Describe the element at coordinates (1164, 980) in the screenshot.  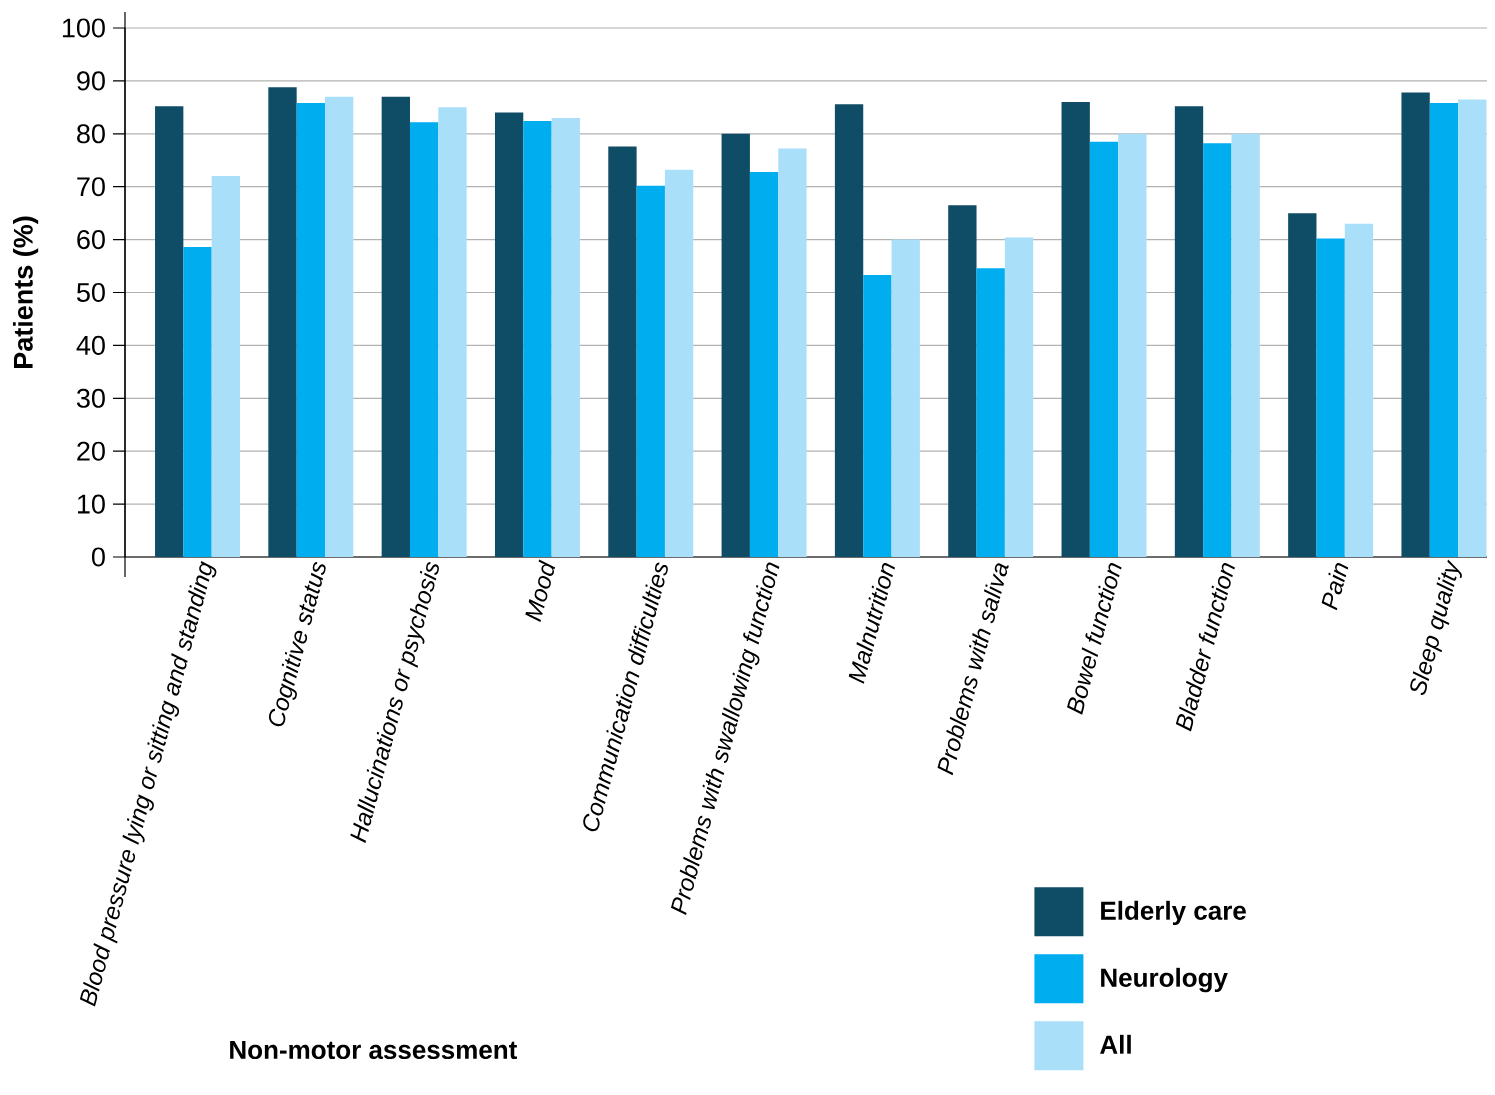
I see `legend-label: Neurology` at that location.